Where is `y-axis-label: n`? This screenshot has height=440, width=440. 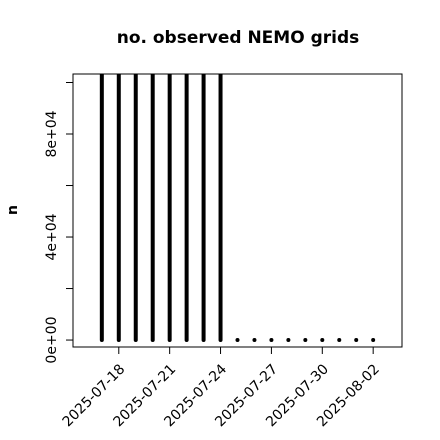
y-axis-label: n is located at coordinates (13, 210).